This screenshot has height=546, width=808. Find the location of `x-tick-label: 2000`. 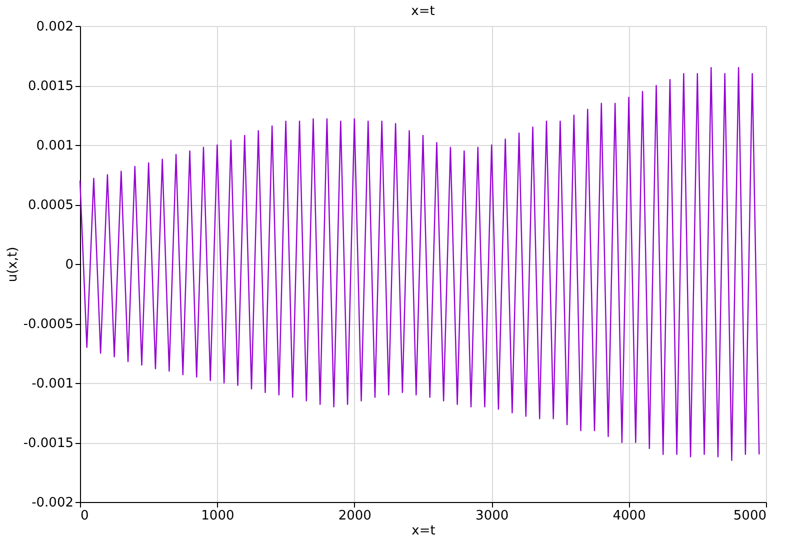

x-tick-label: 2000 is located at coordinates (355, 516).